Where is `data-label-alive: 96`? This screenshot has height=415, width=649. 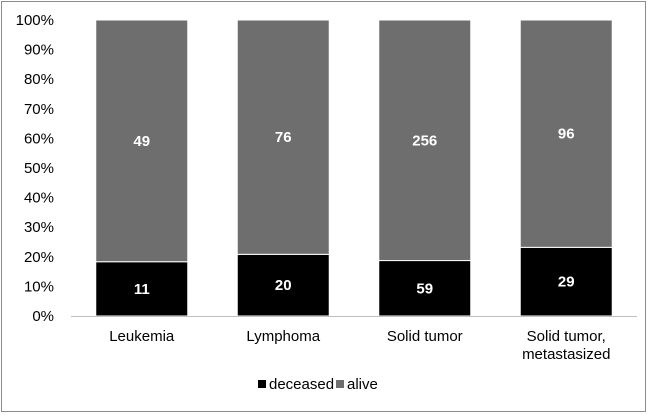
data-label-alive: 96 is located at coordinates (566, 134).